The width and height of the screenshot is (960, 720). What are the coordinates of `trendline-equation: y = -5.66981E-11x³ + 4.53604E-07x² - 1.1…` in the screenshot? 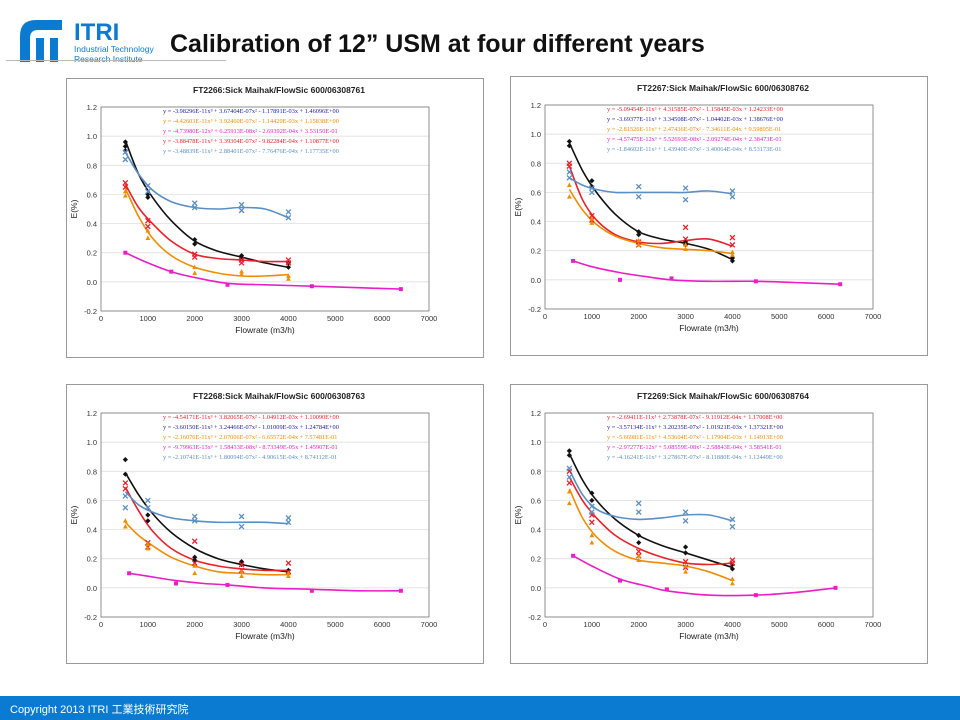 It's located at (695, 437).